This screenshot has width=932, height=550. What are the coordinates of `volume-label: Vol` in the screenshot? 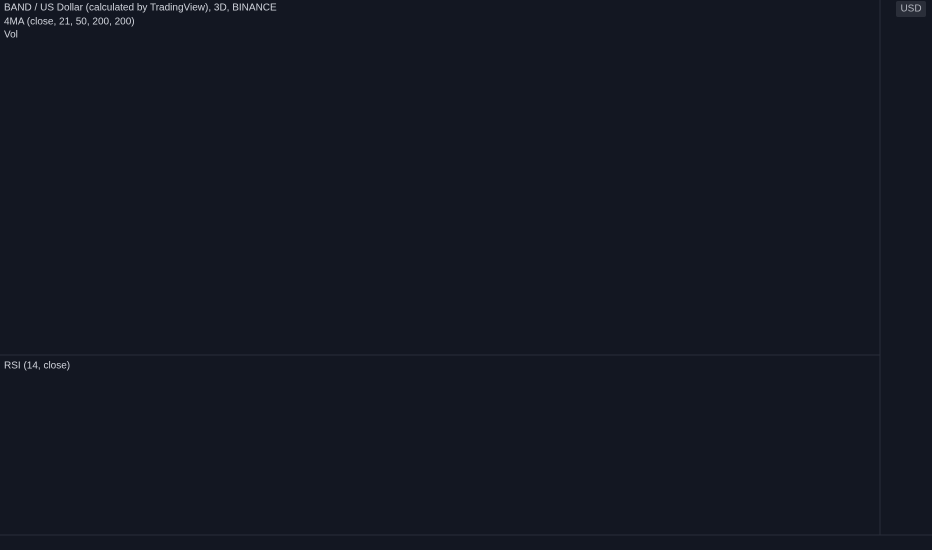 It's located at (11, 35).